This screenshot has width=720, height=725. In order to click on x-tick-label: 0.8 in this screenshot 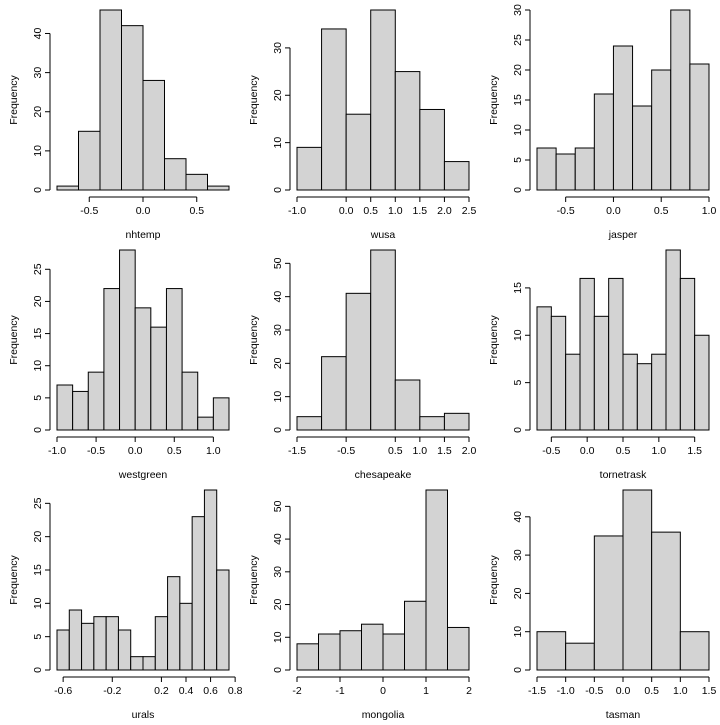, I will do `click(235, 691)`.